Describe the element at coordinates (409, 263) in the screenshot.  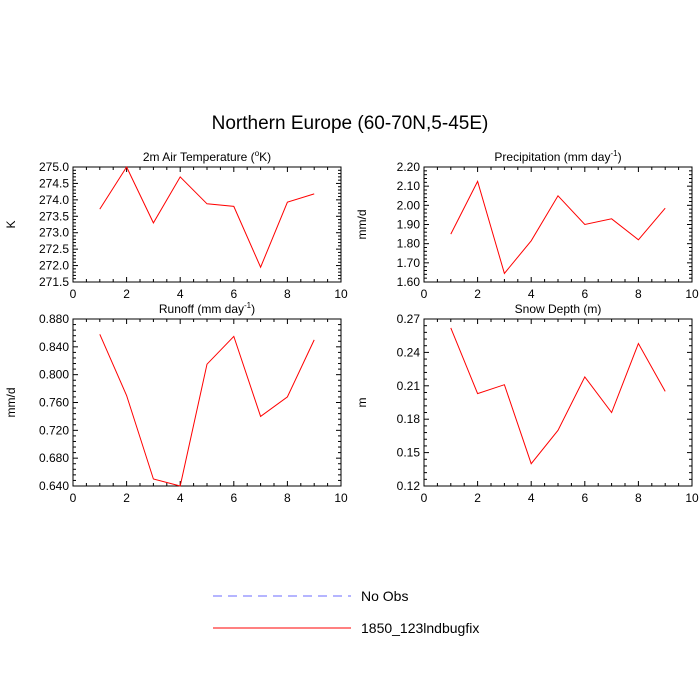
I see `y-tick-label: 1.70` at that location.